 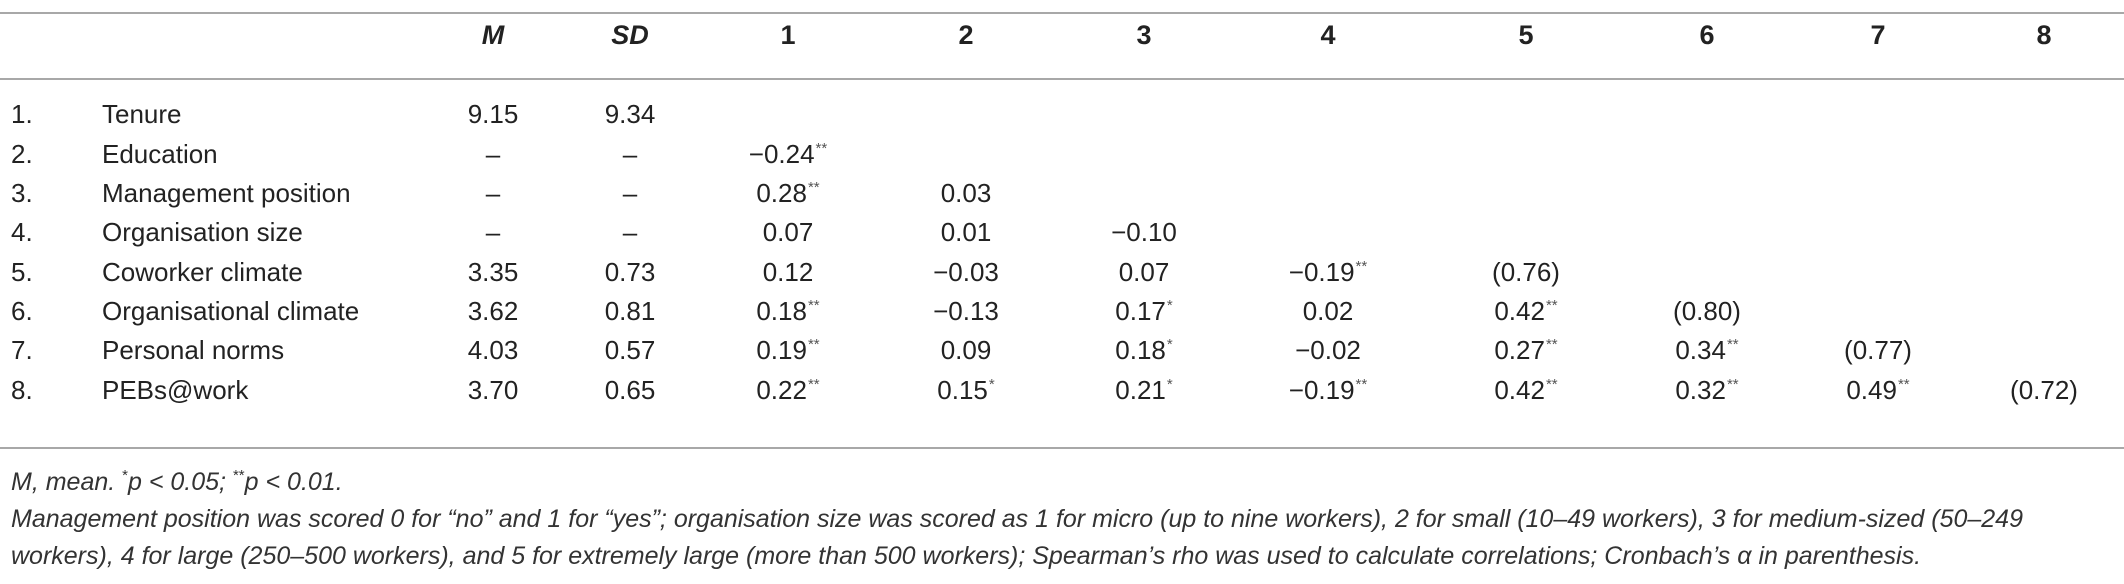 I want to click on correlation-number: −0.13, so click(x=966, y=311).